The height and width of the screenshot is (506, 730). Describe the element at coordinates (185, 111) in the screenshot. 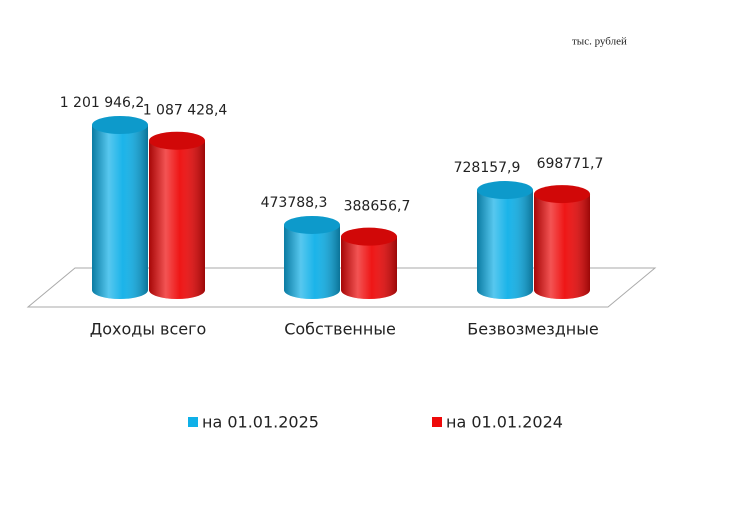

I see `data-label: 1 087 428,4` at that location.